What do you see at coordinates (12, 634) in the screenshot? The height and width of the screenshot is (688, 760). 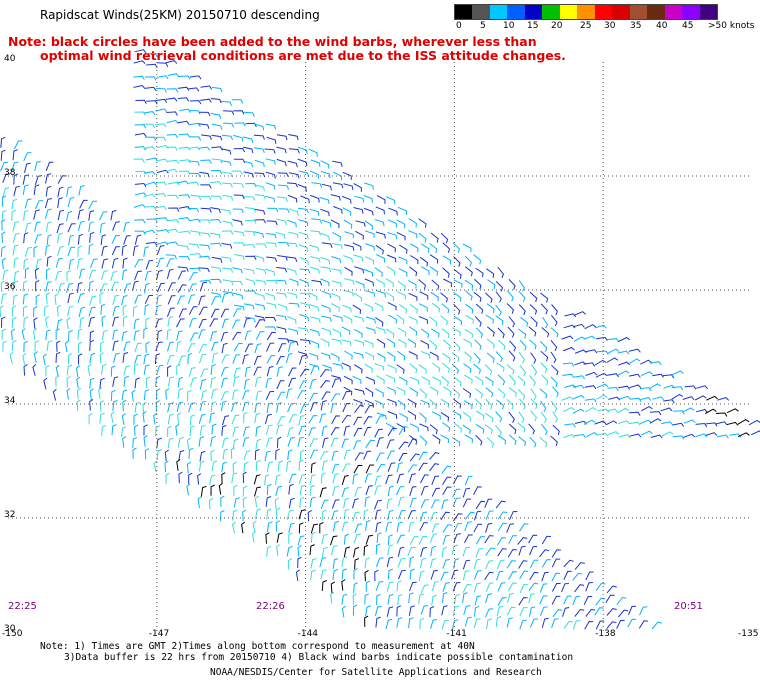 I see `longitude-label: -150` at bounding box center [12, 634].